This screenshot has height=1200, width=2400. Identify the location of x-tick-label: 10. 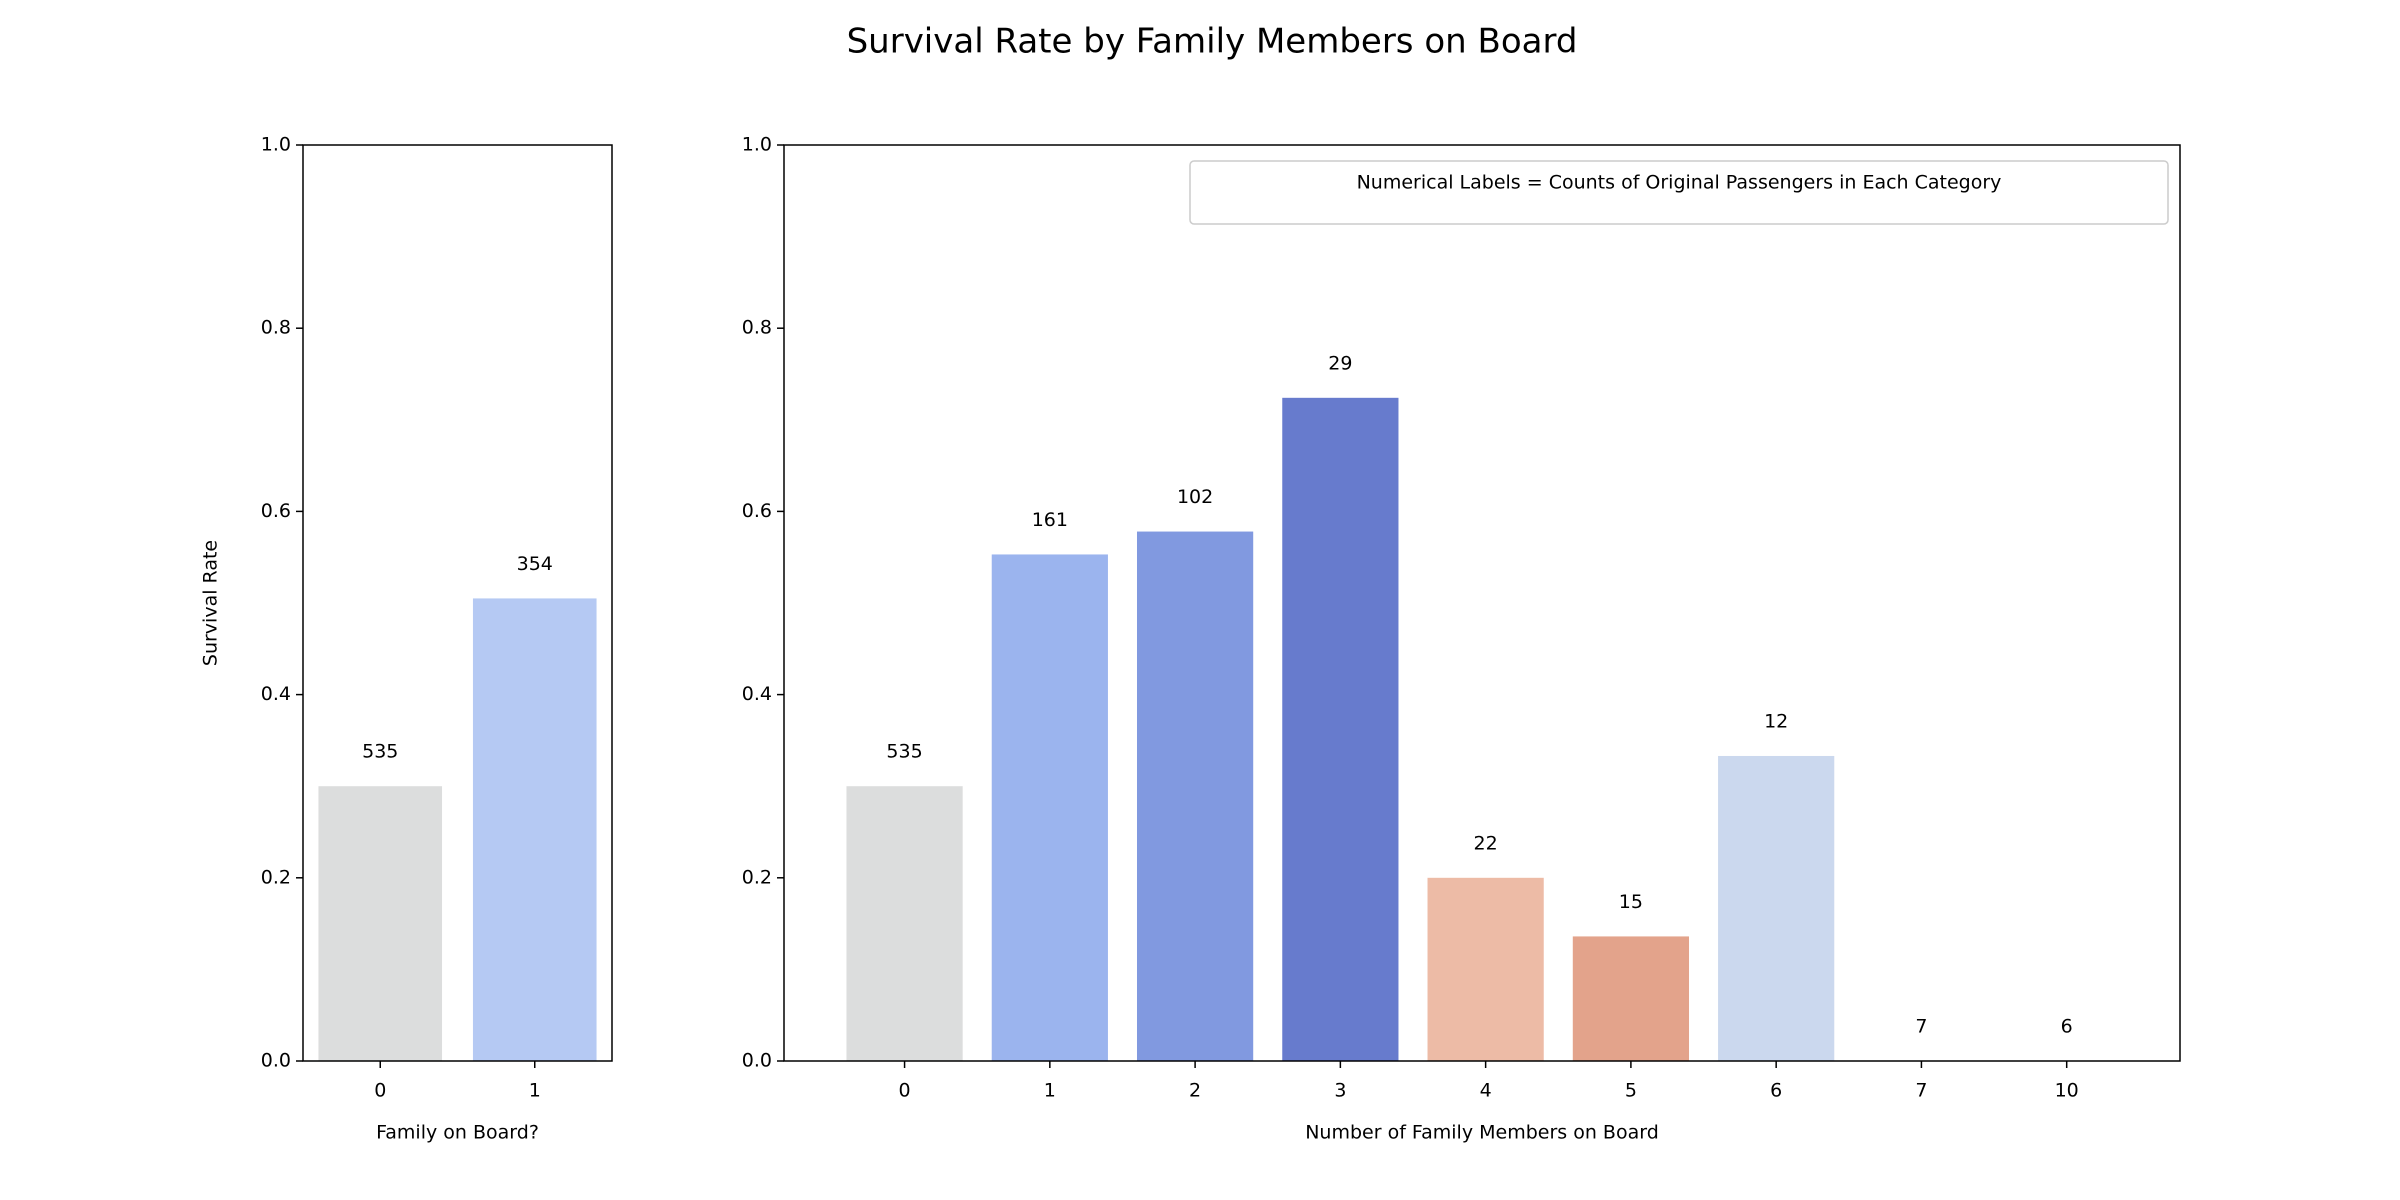
(2067, 1091).